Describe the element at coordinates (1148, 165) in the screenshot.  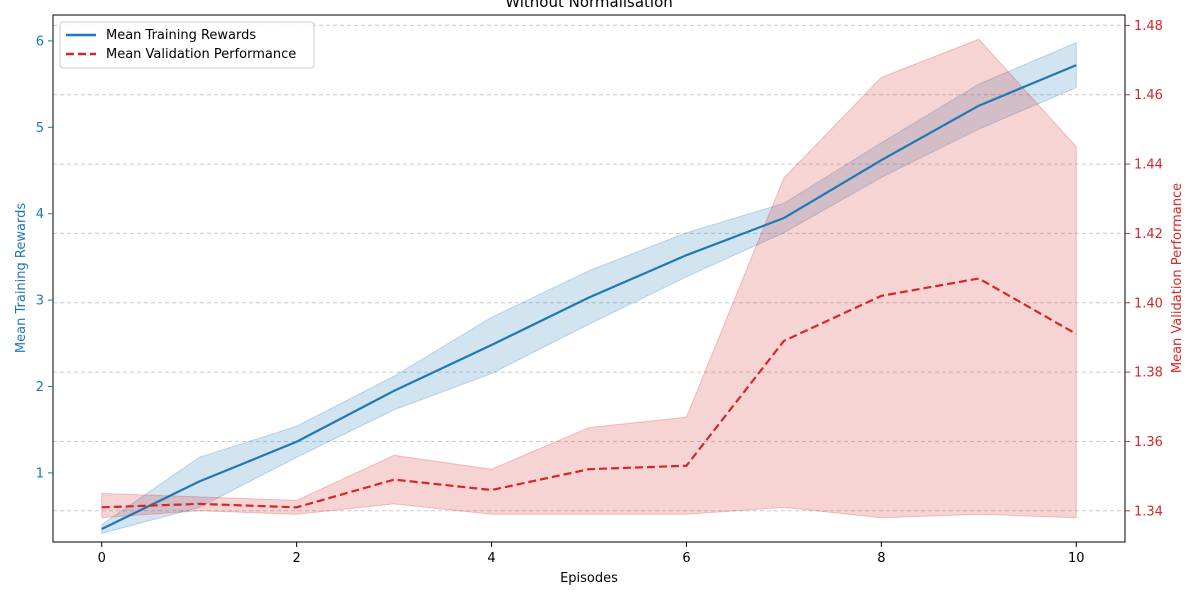
I see `y-right-tick-label: 1.44` at that location.